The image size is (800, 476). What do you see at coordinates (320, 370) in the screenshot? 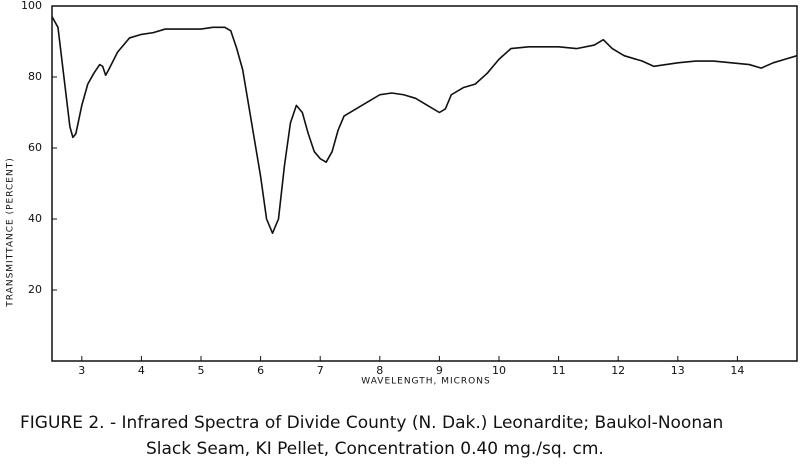
I see `x-tick-label: 7` at bounding box center [320, 370].